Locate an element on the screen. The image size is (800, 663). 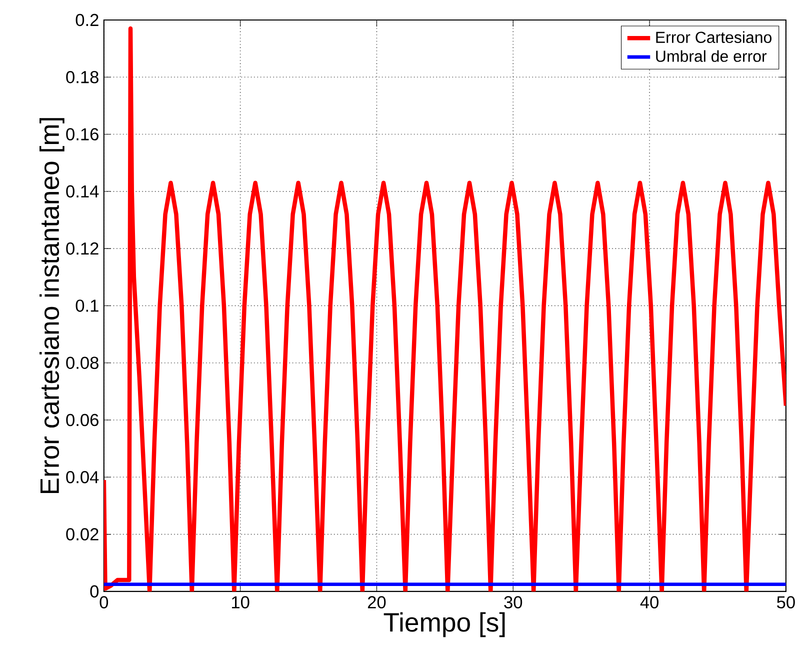
legend-label: Umbral de error is located at coordinates (711, 56).